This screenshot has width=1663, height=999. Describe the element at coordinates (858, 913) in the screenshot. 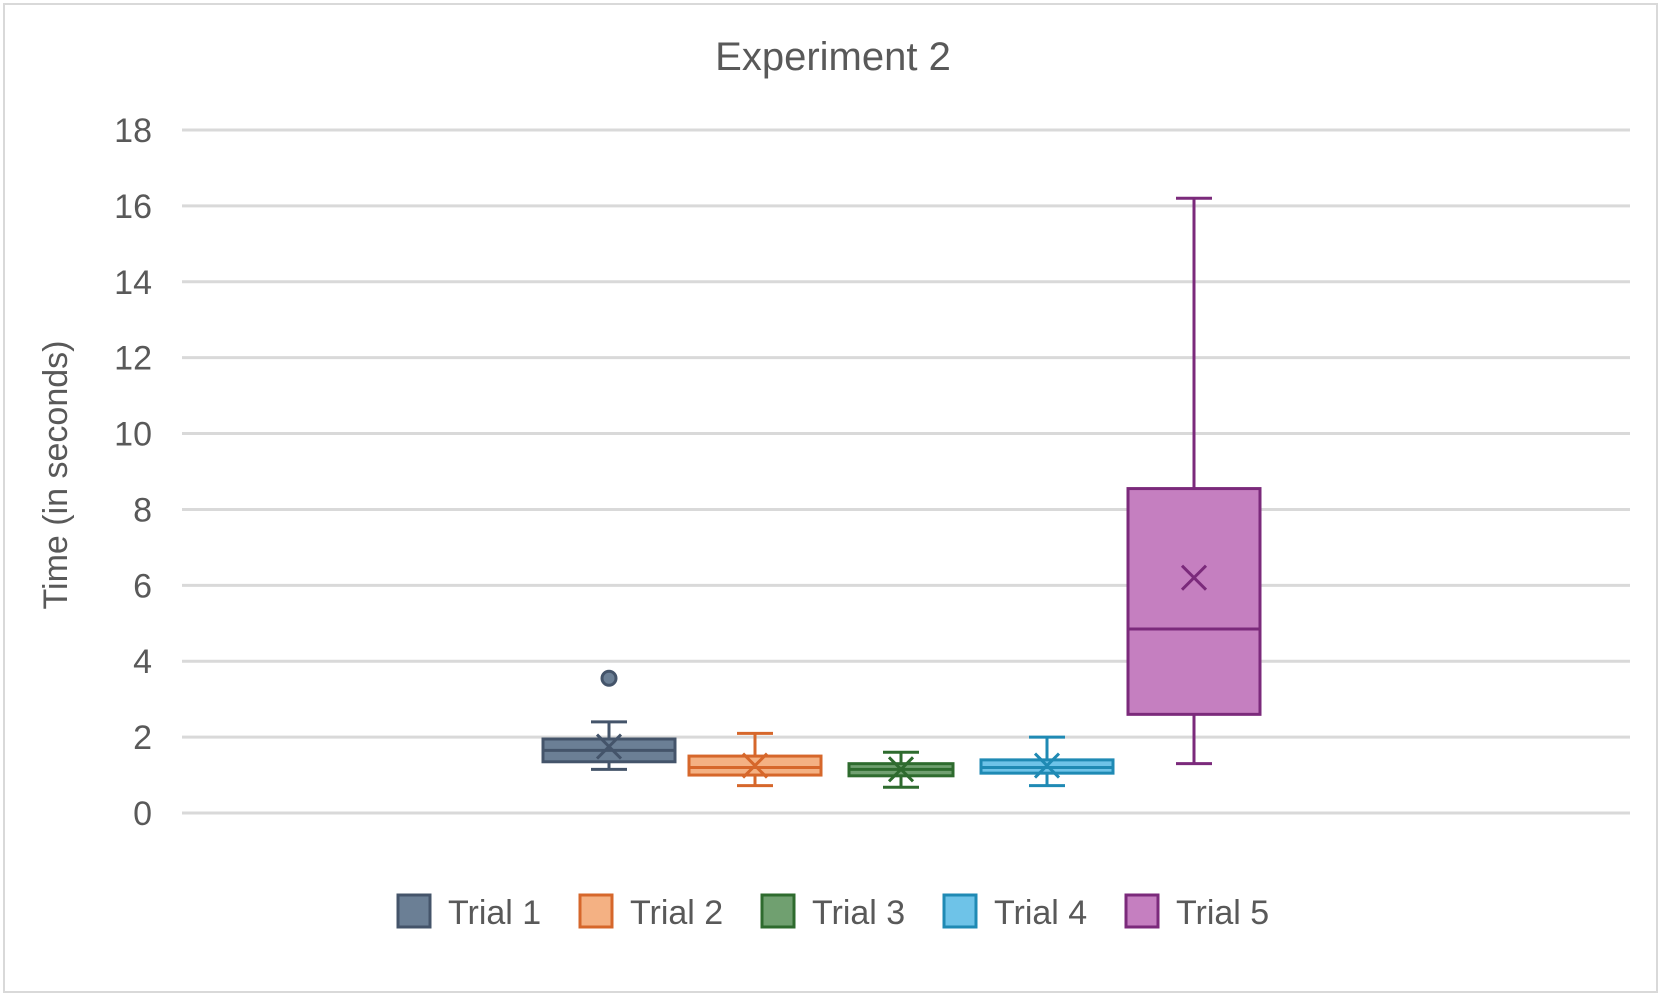

I see `legend-label: Trial 3` at that location.